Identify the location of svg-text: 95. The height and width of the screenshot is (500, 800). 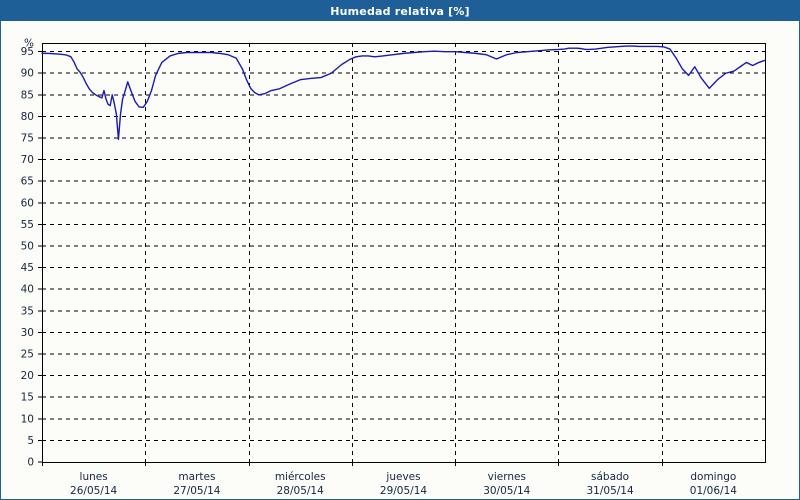
(27, 52).